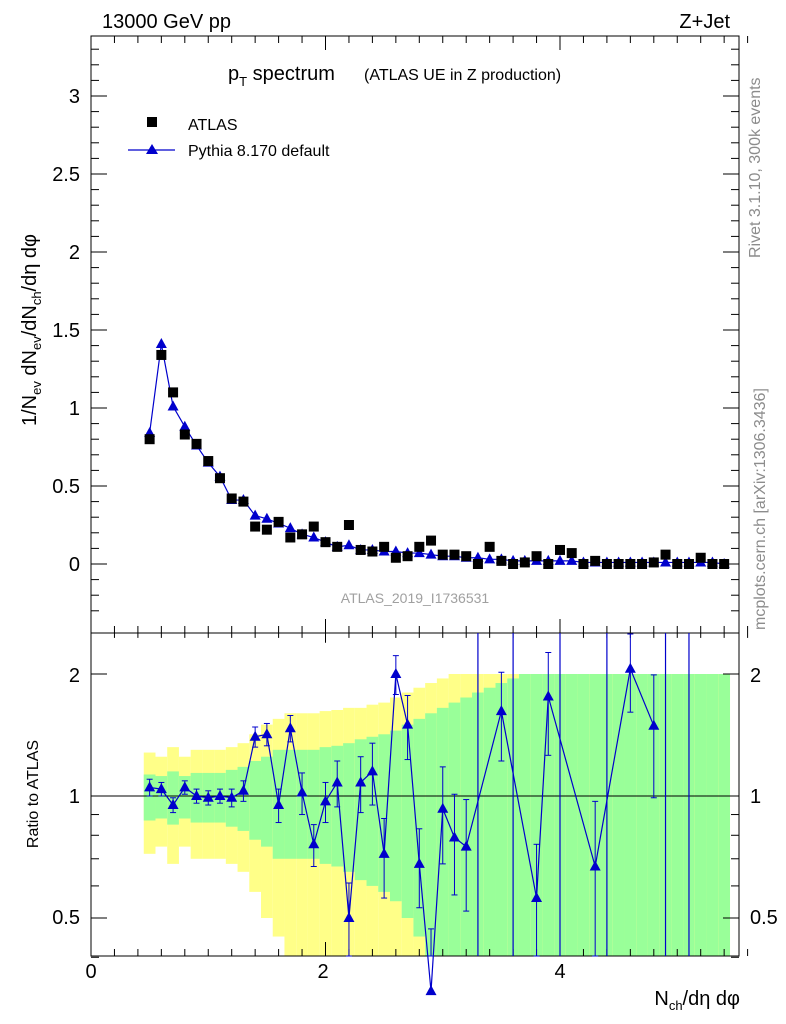 This screenshot has width=786, height=1024. What do you see at coordinates (711, 999) in the screenshot?
I see `xlab-b: /dη dφ` at bounding box center [711, 999].